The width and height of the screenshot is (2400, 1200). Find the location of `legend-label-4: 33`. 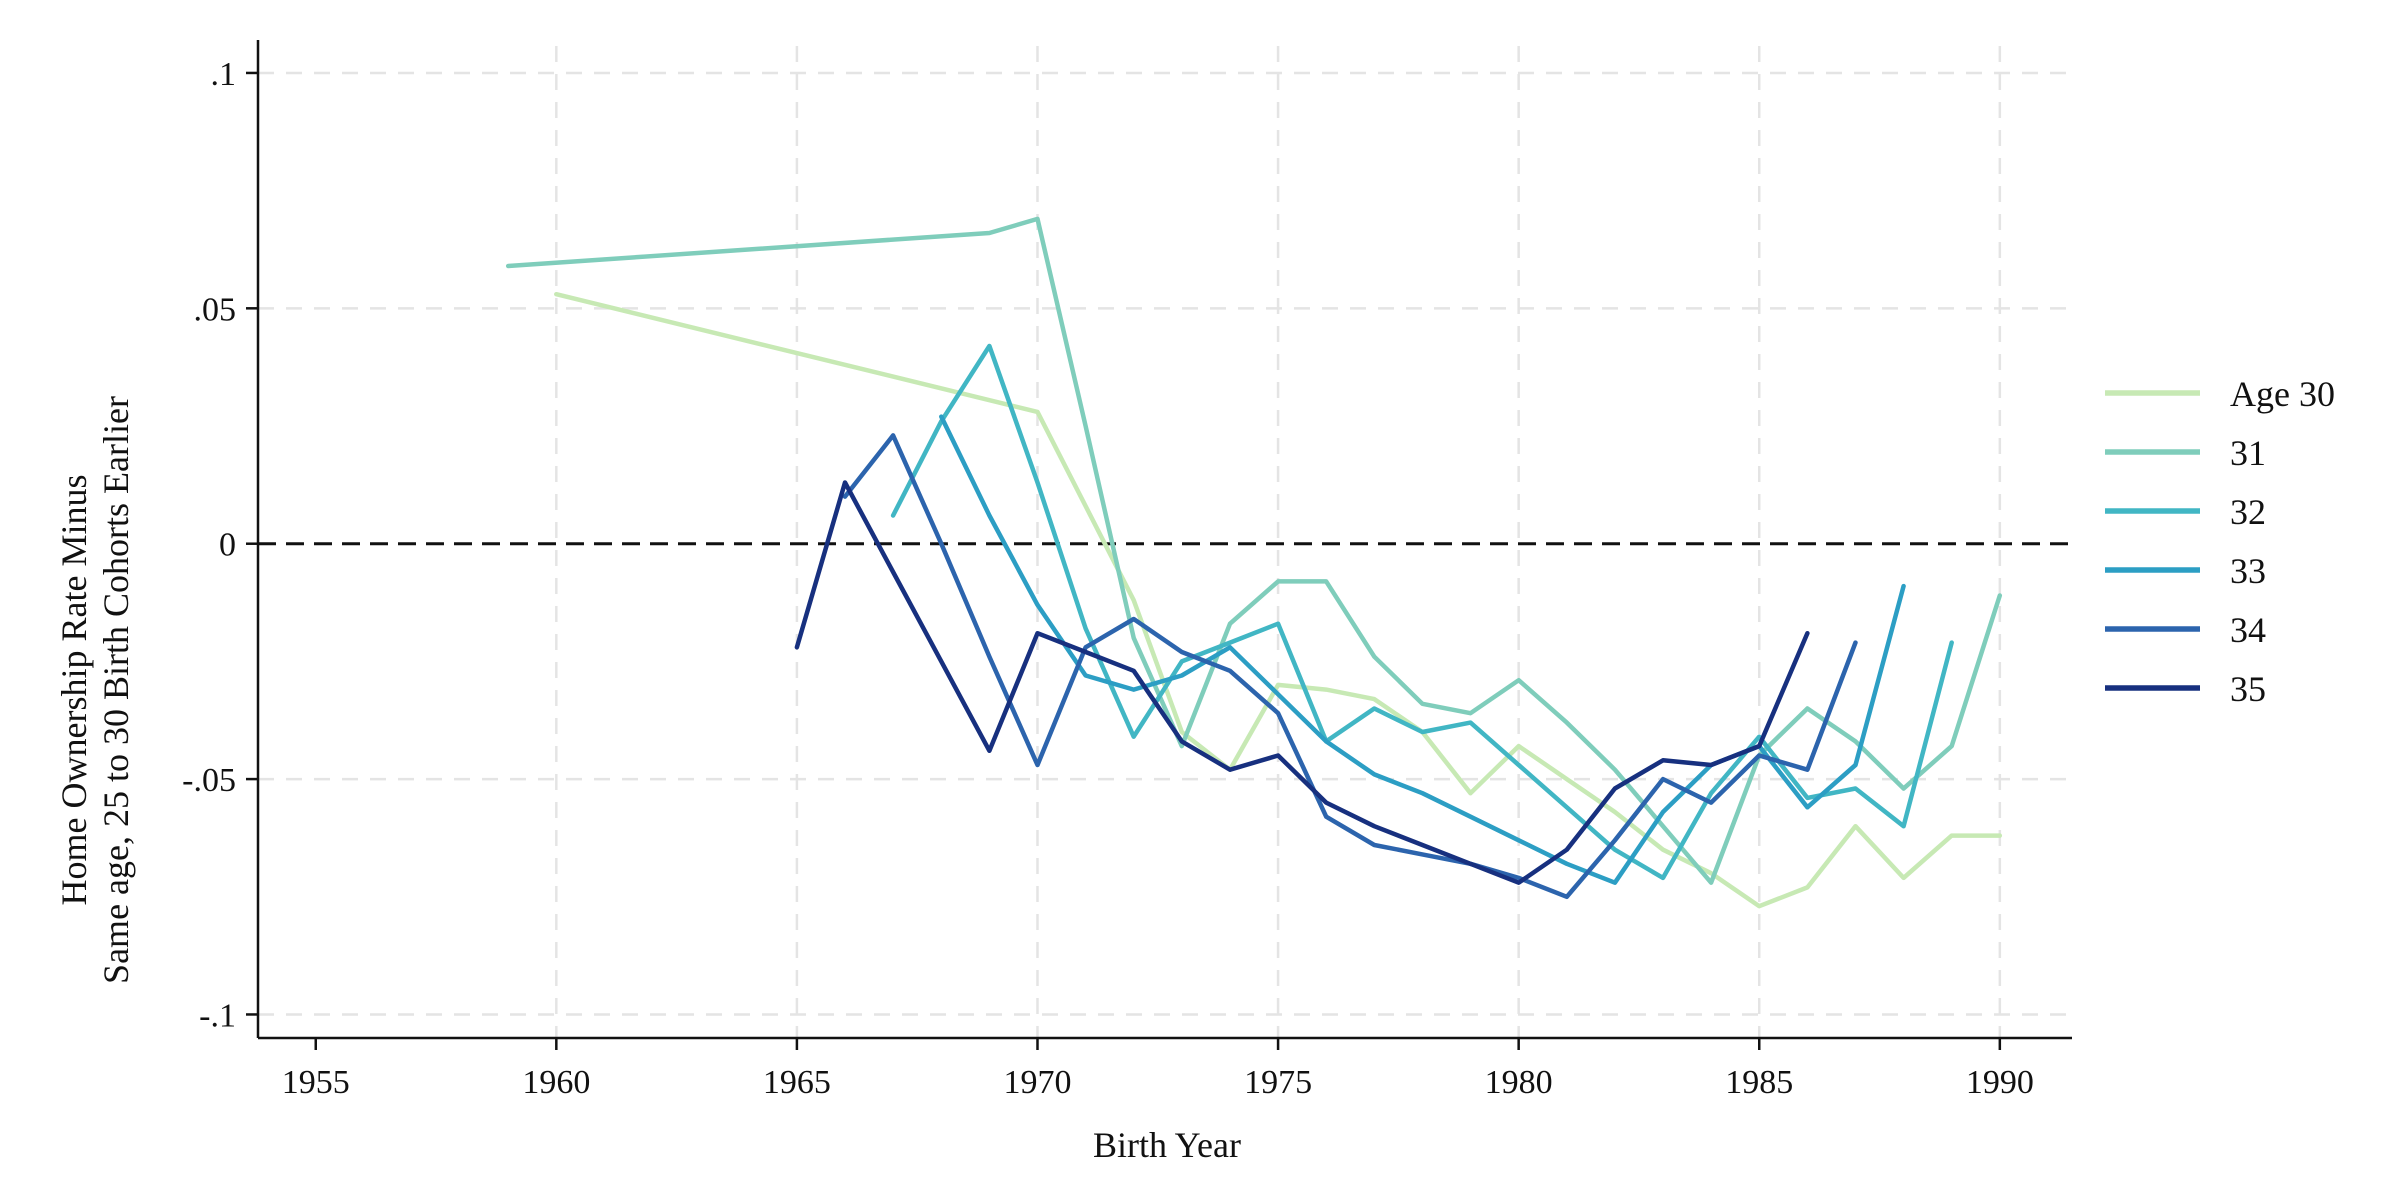

legend-label-4: 33 is located at coordinates (2248, 571).